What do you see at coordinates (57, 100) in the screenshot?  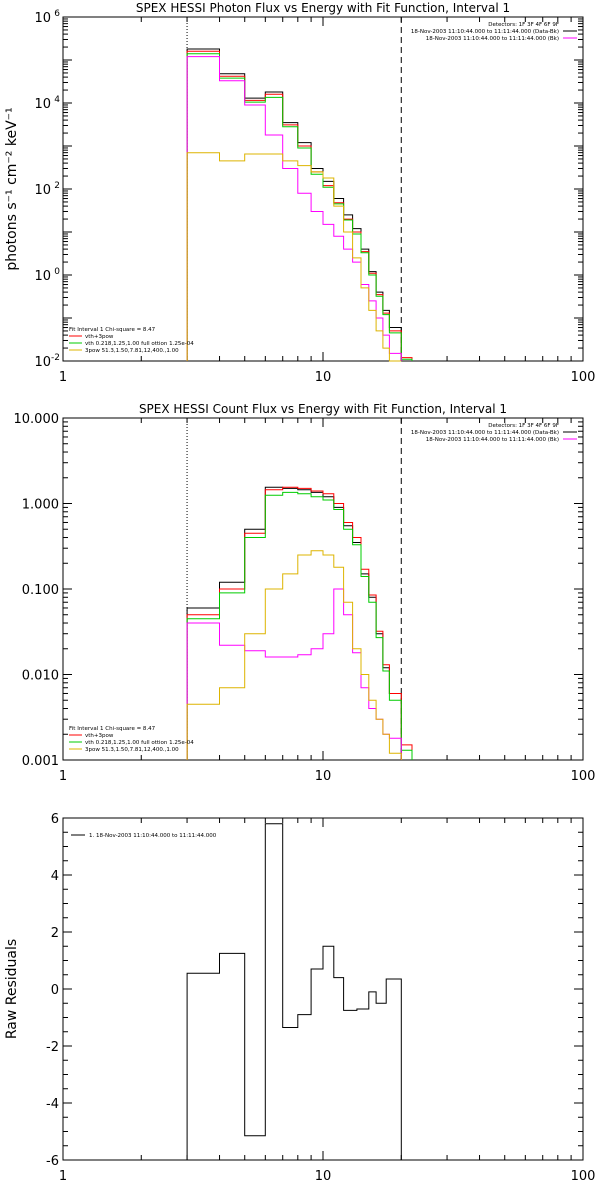 I see `y-tick-exponent: 4` at bounding box center [57, 100].